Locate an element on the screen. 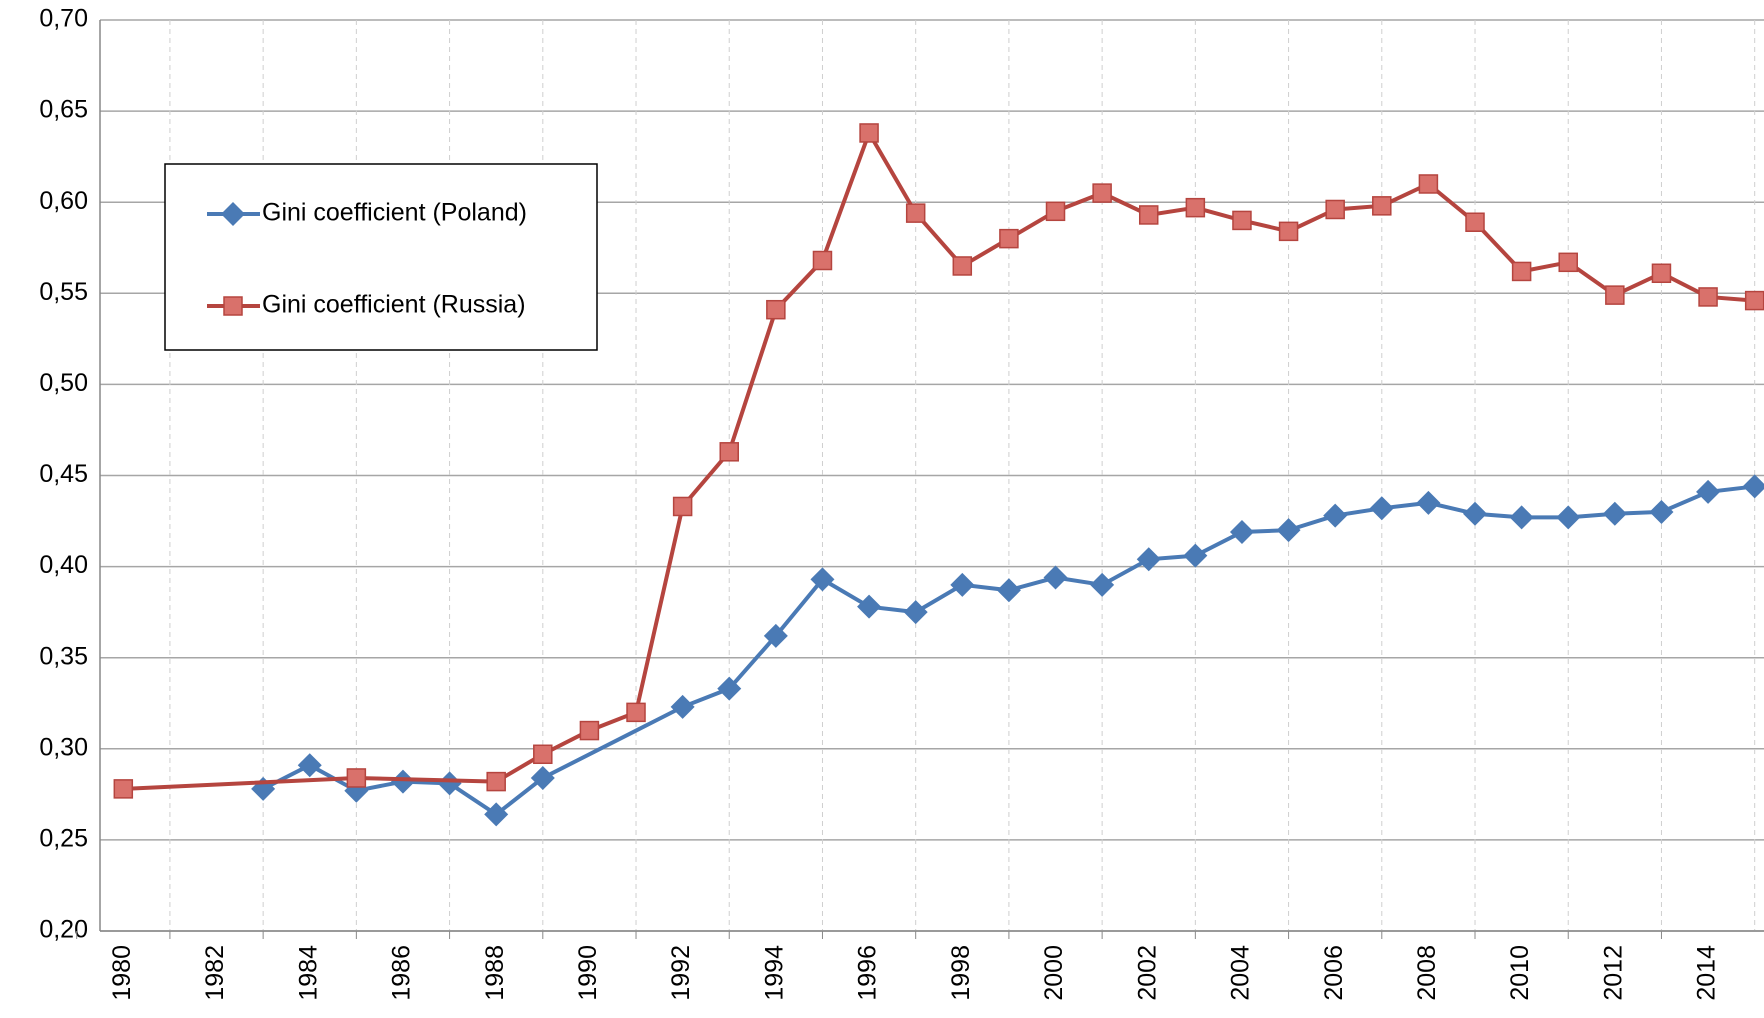 This screenshot has height=1018, width=1764. x-tick-label: 2006 is located at coordinates (1334, 973).